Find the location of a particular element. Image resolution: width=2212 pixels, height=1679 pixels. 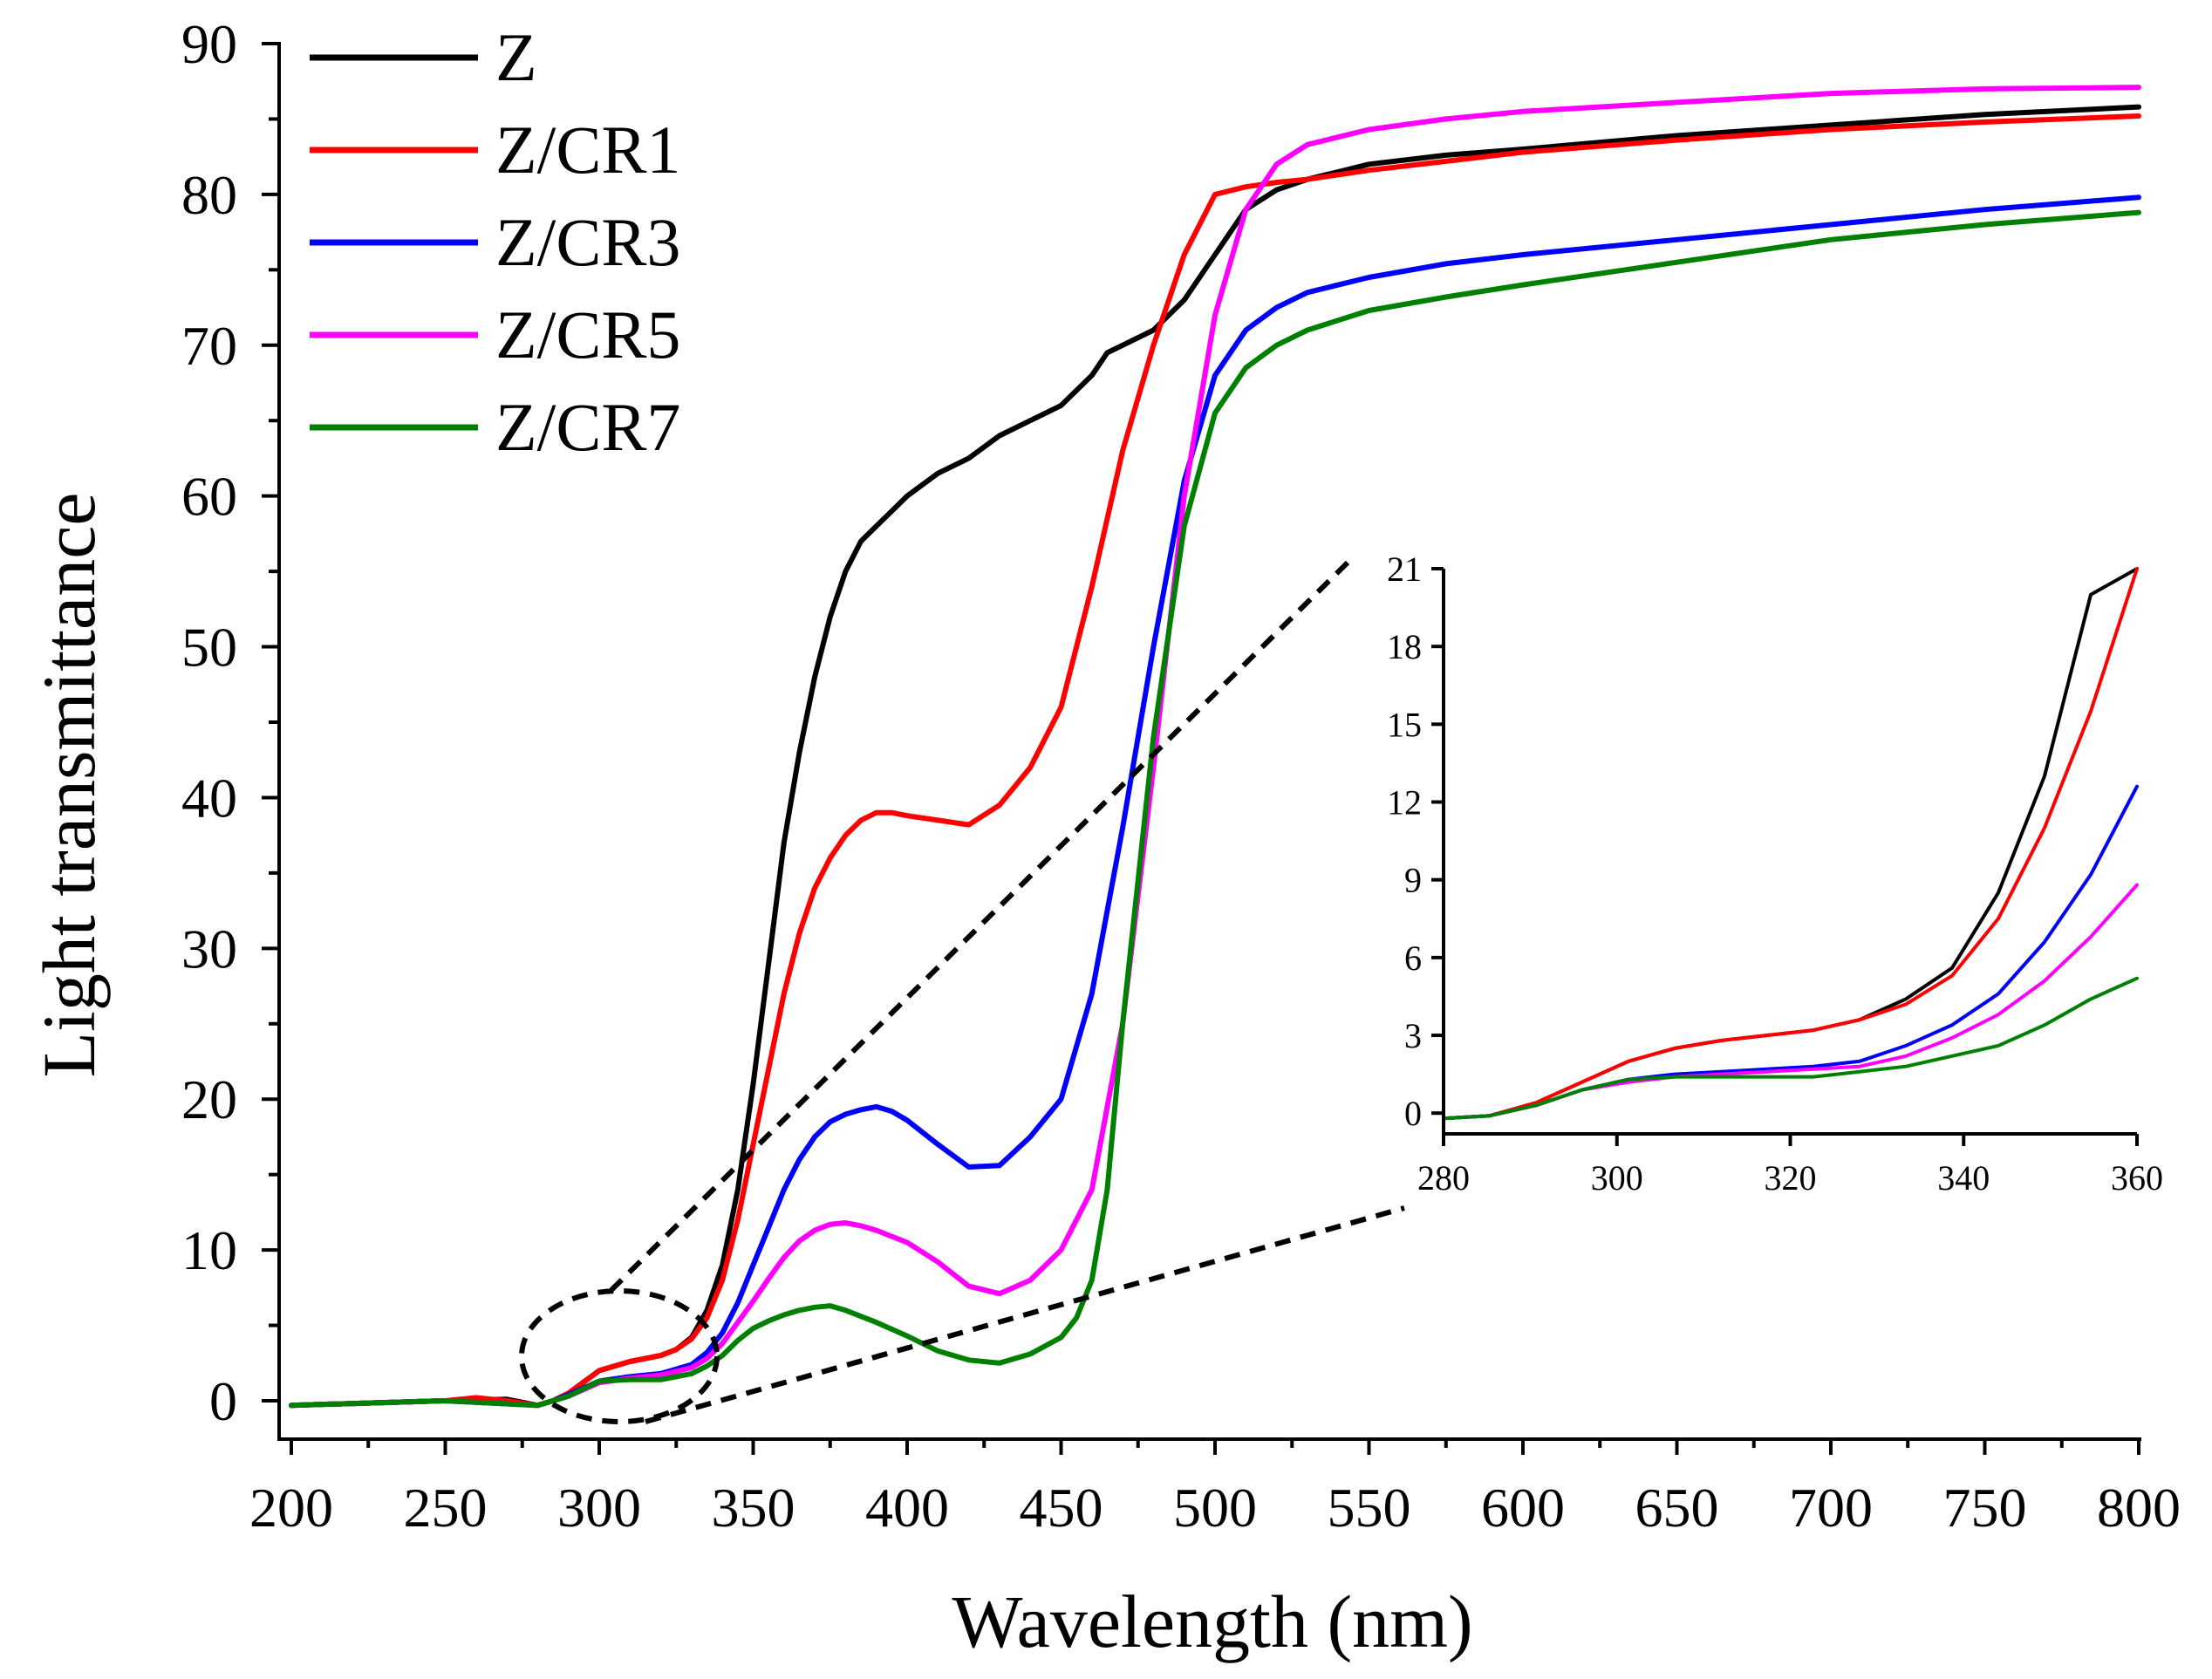

x-tick-label: 300 is located at coordinates (599, 1508).